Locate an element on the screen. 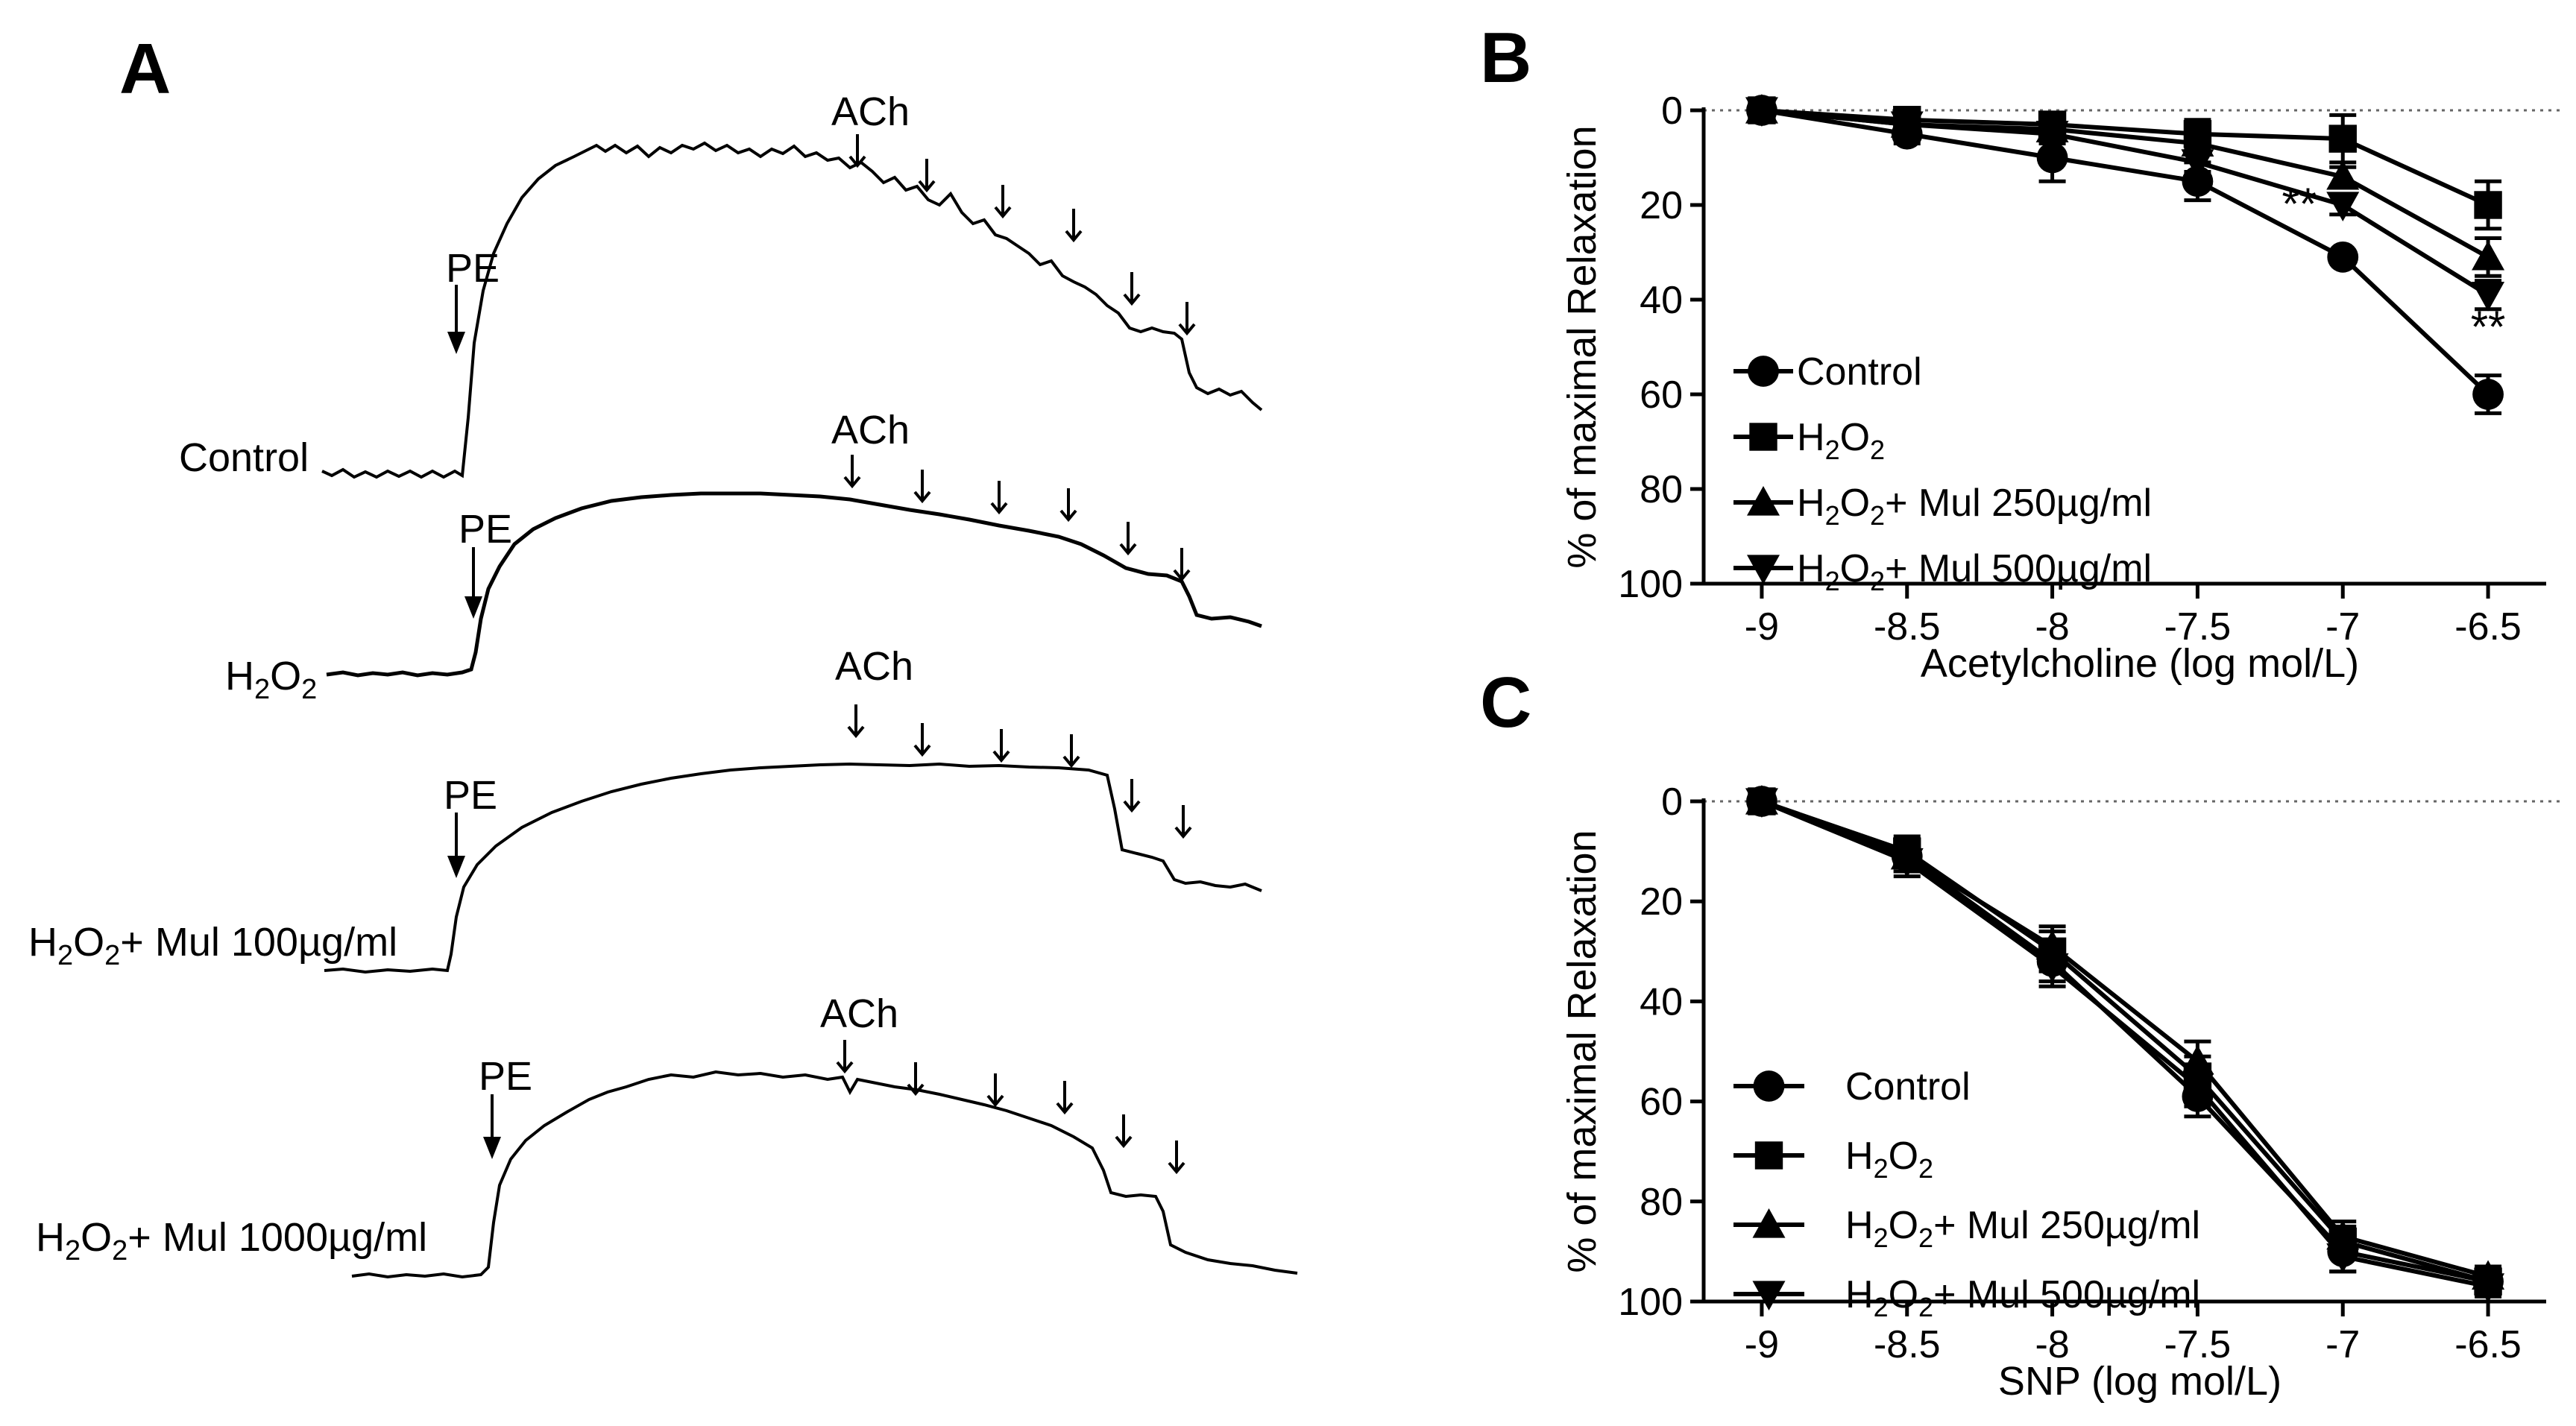 The height and width of the screenshot is (1426, 2576). trace-label: H2O2 is located at coordinates (271, 679).